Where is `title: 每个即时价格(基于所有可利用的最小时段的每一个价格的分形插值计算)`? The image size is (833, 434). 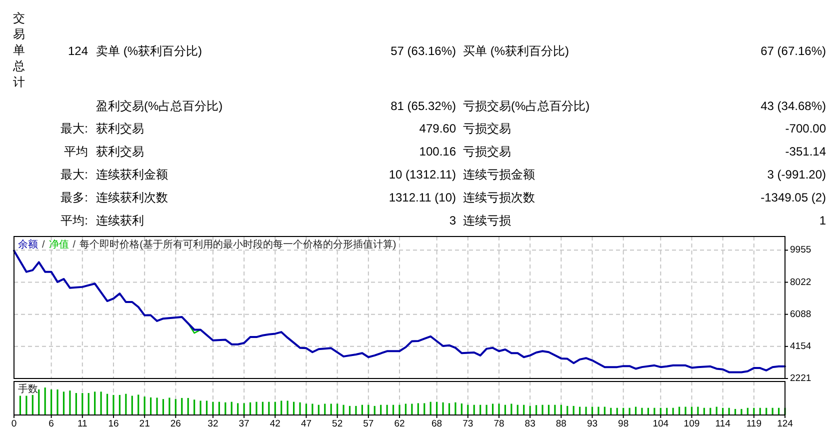 title: 每个即时价格(基于所有可利用的最小时段的每一个价格的分形插值计算) is located at coordinates (238, 245).